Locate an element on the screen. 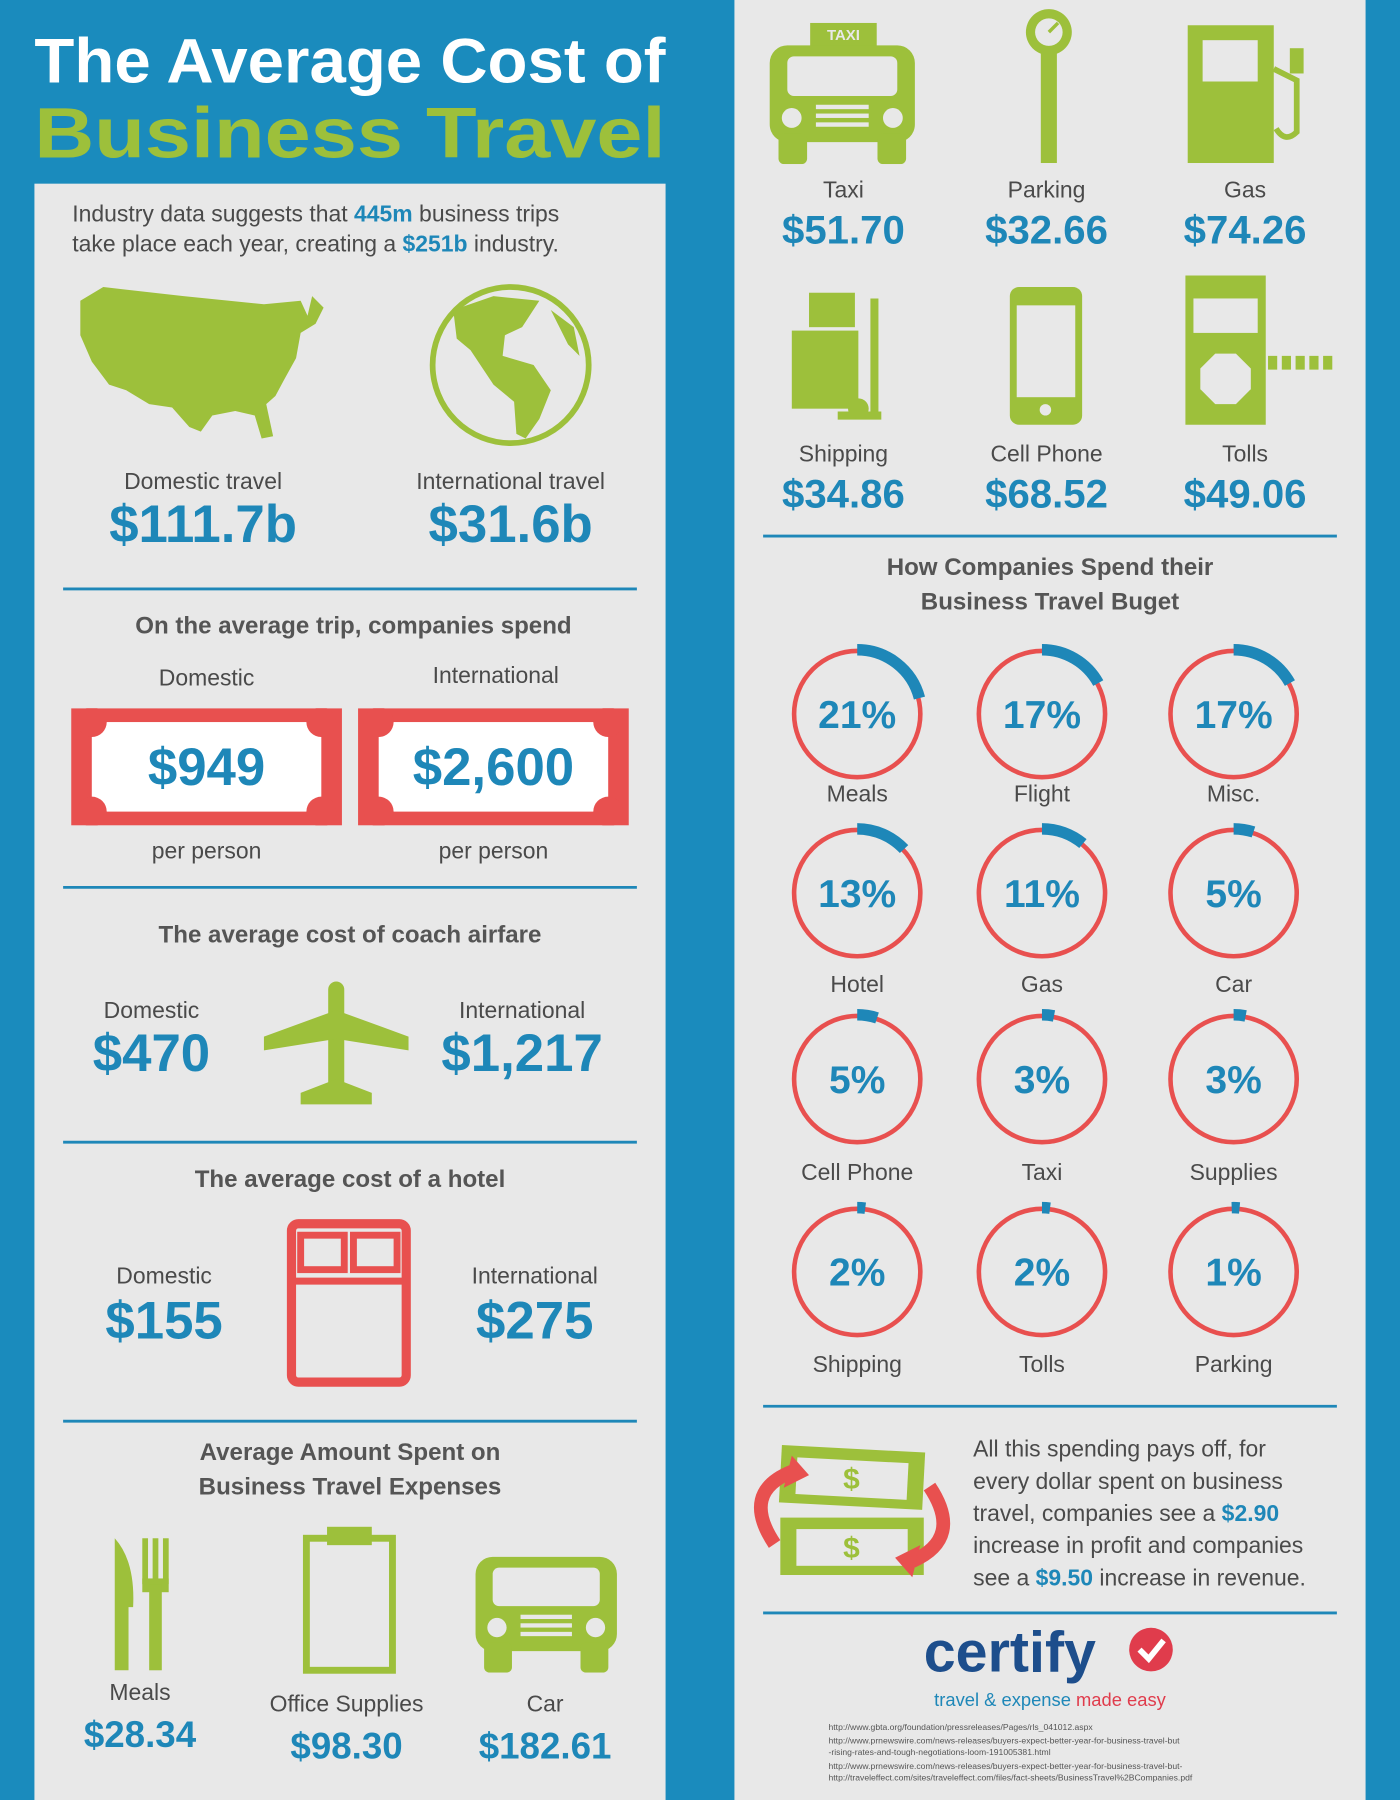 This screenshot has width=1400, height=1800. ring-value: 13% is located at coordinates (857, 894).